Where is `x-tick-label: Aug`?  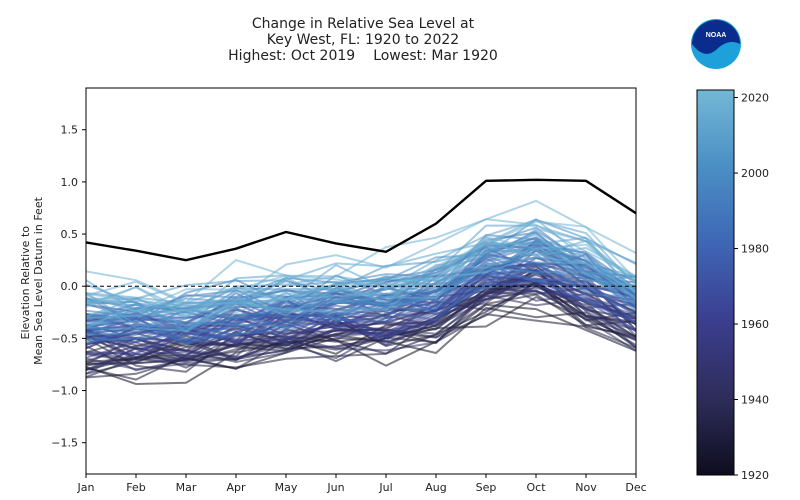
x-tick-label: Aug is located at coordinates (435, 487).